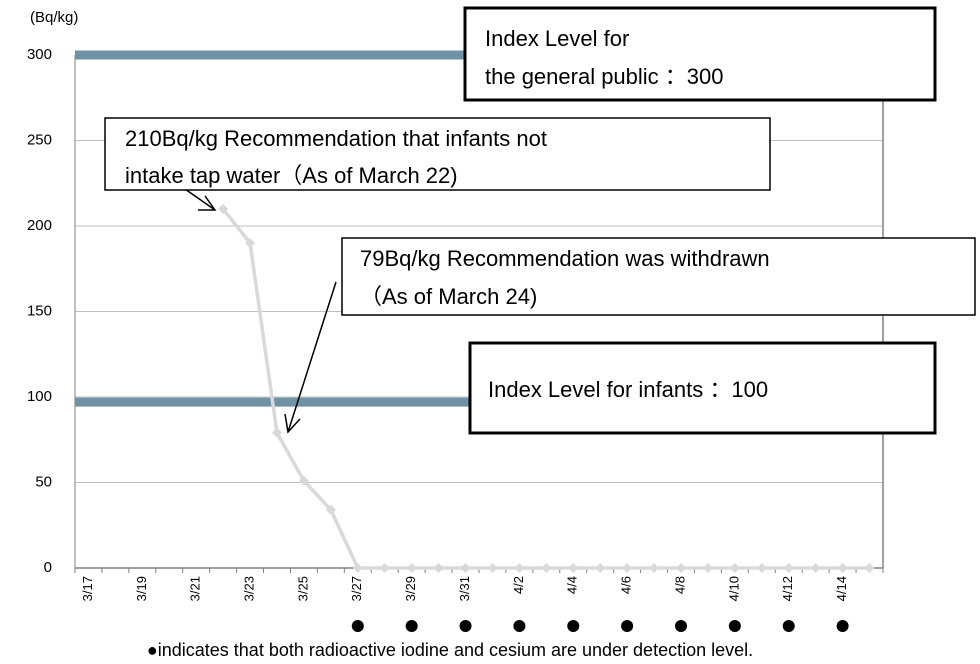  I want to click on x-tick-label: 4/10, so click(733, 588).